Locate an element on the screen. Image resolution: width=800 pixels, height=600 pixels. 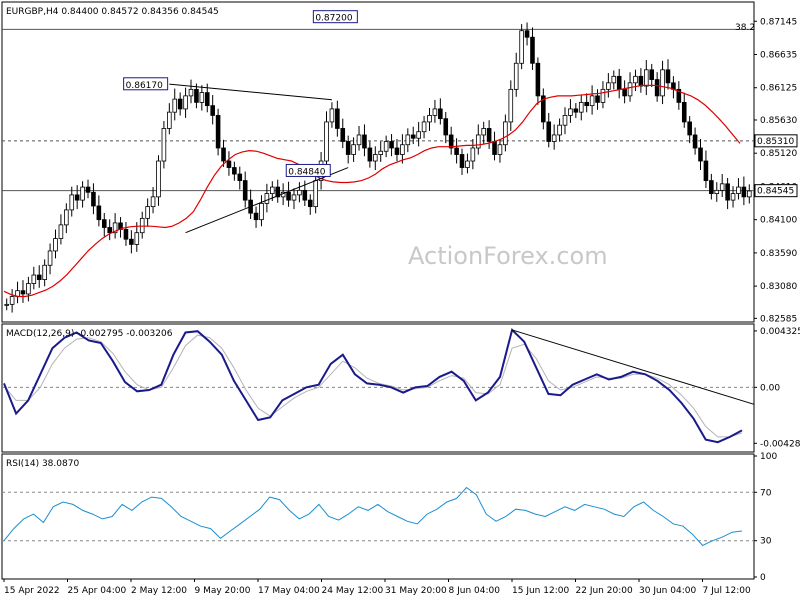
rsi-y-tick-label: 0 is located at coordinates (763, 578).